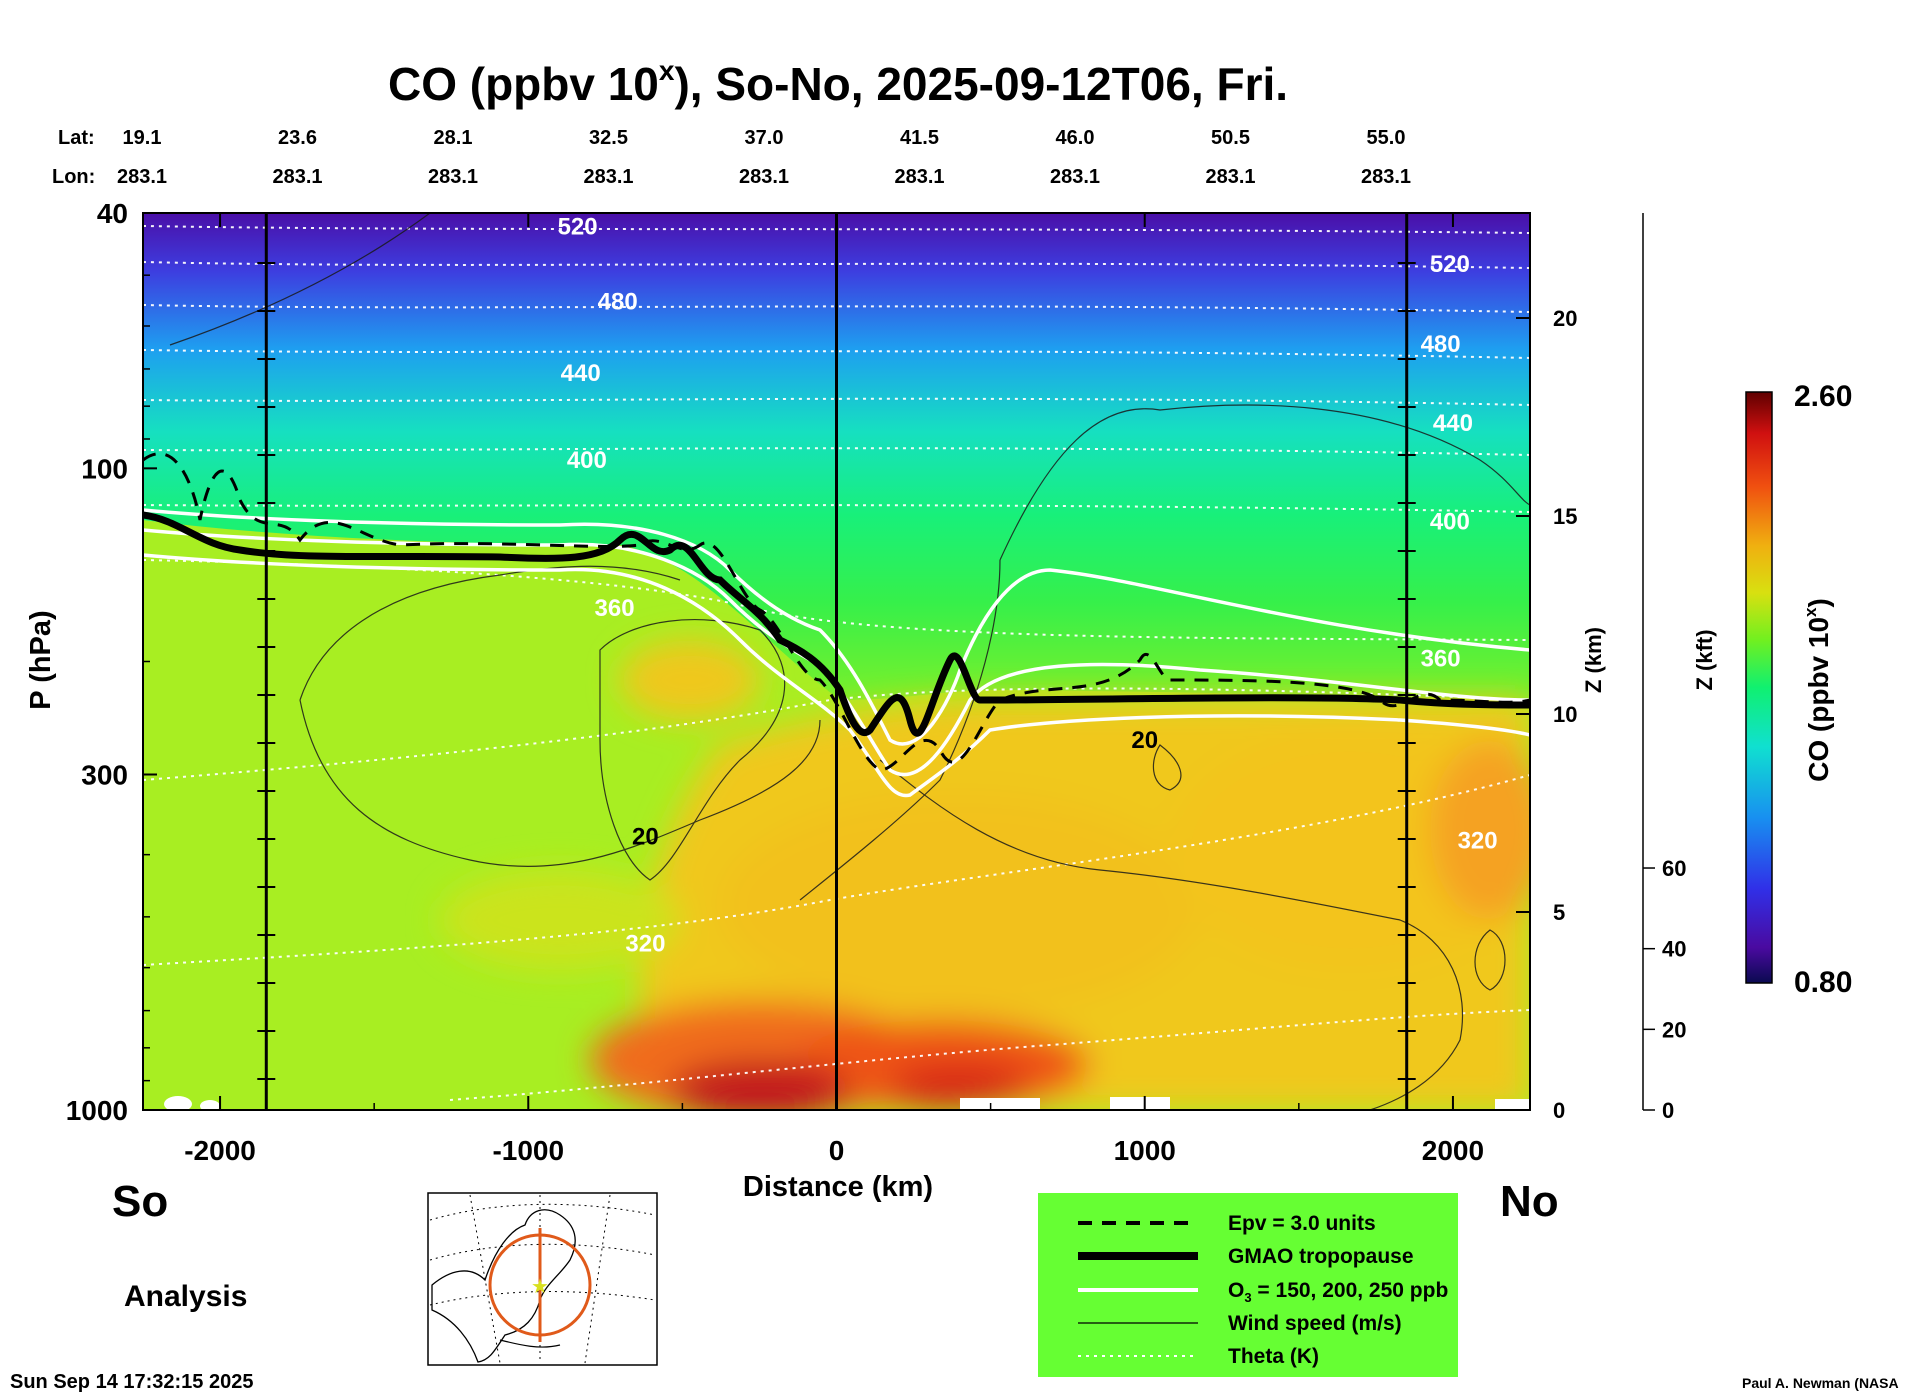  I want to click on y-axis-label: P (hPa), so click(41, 659).